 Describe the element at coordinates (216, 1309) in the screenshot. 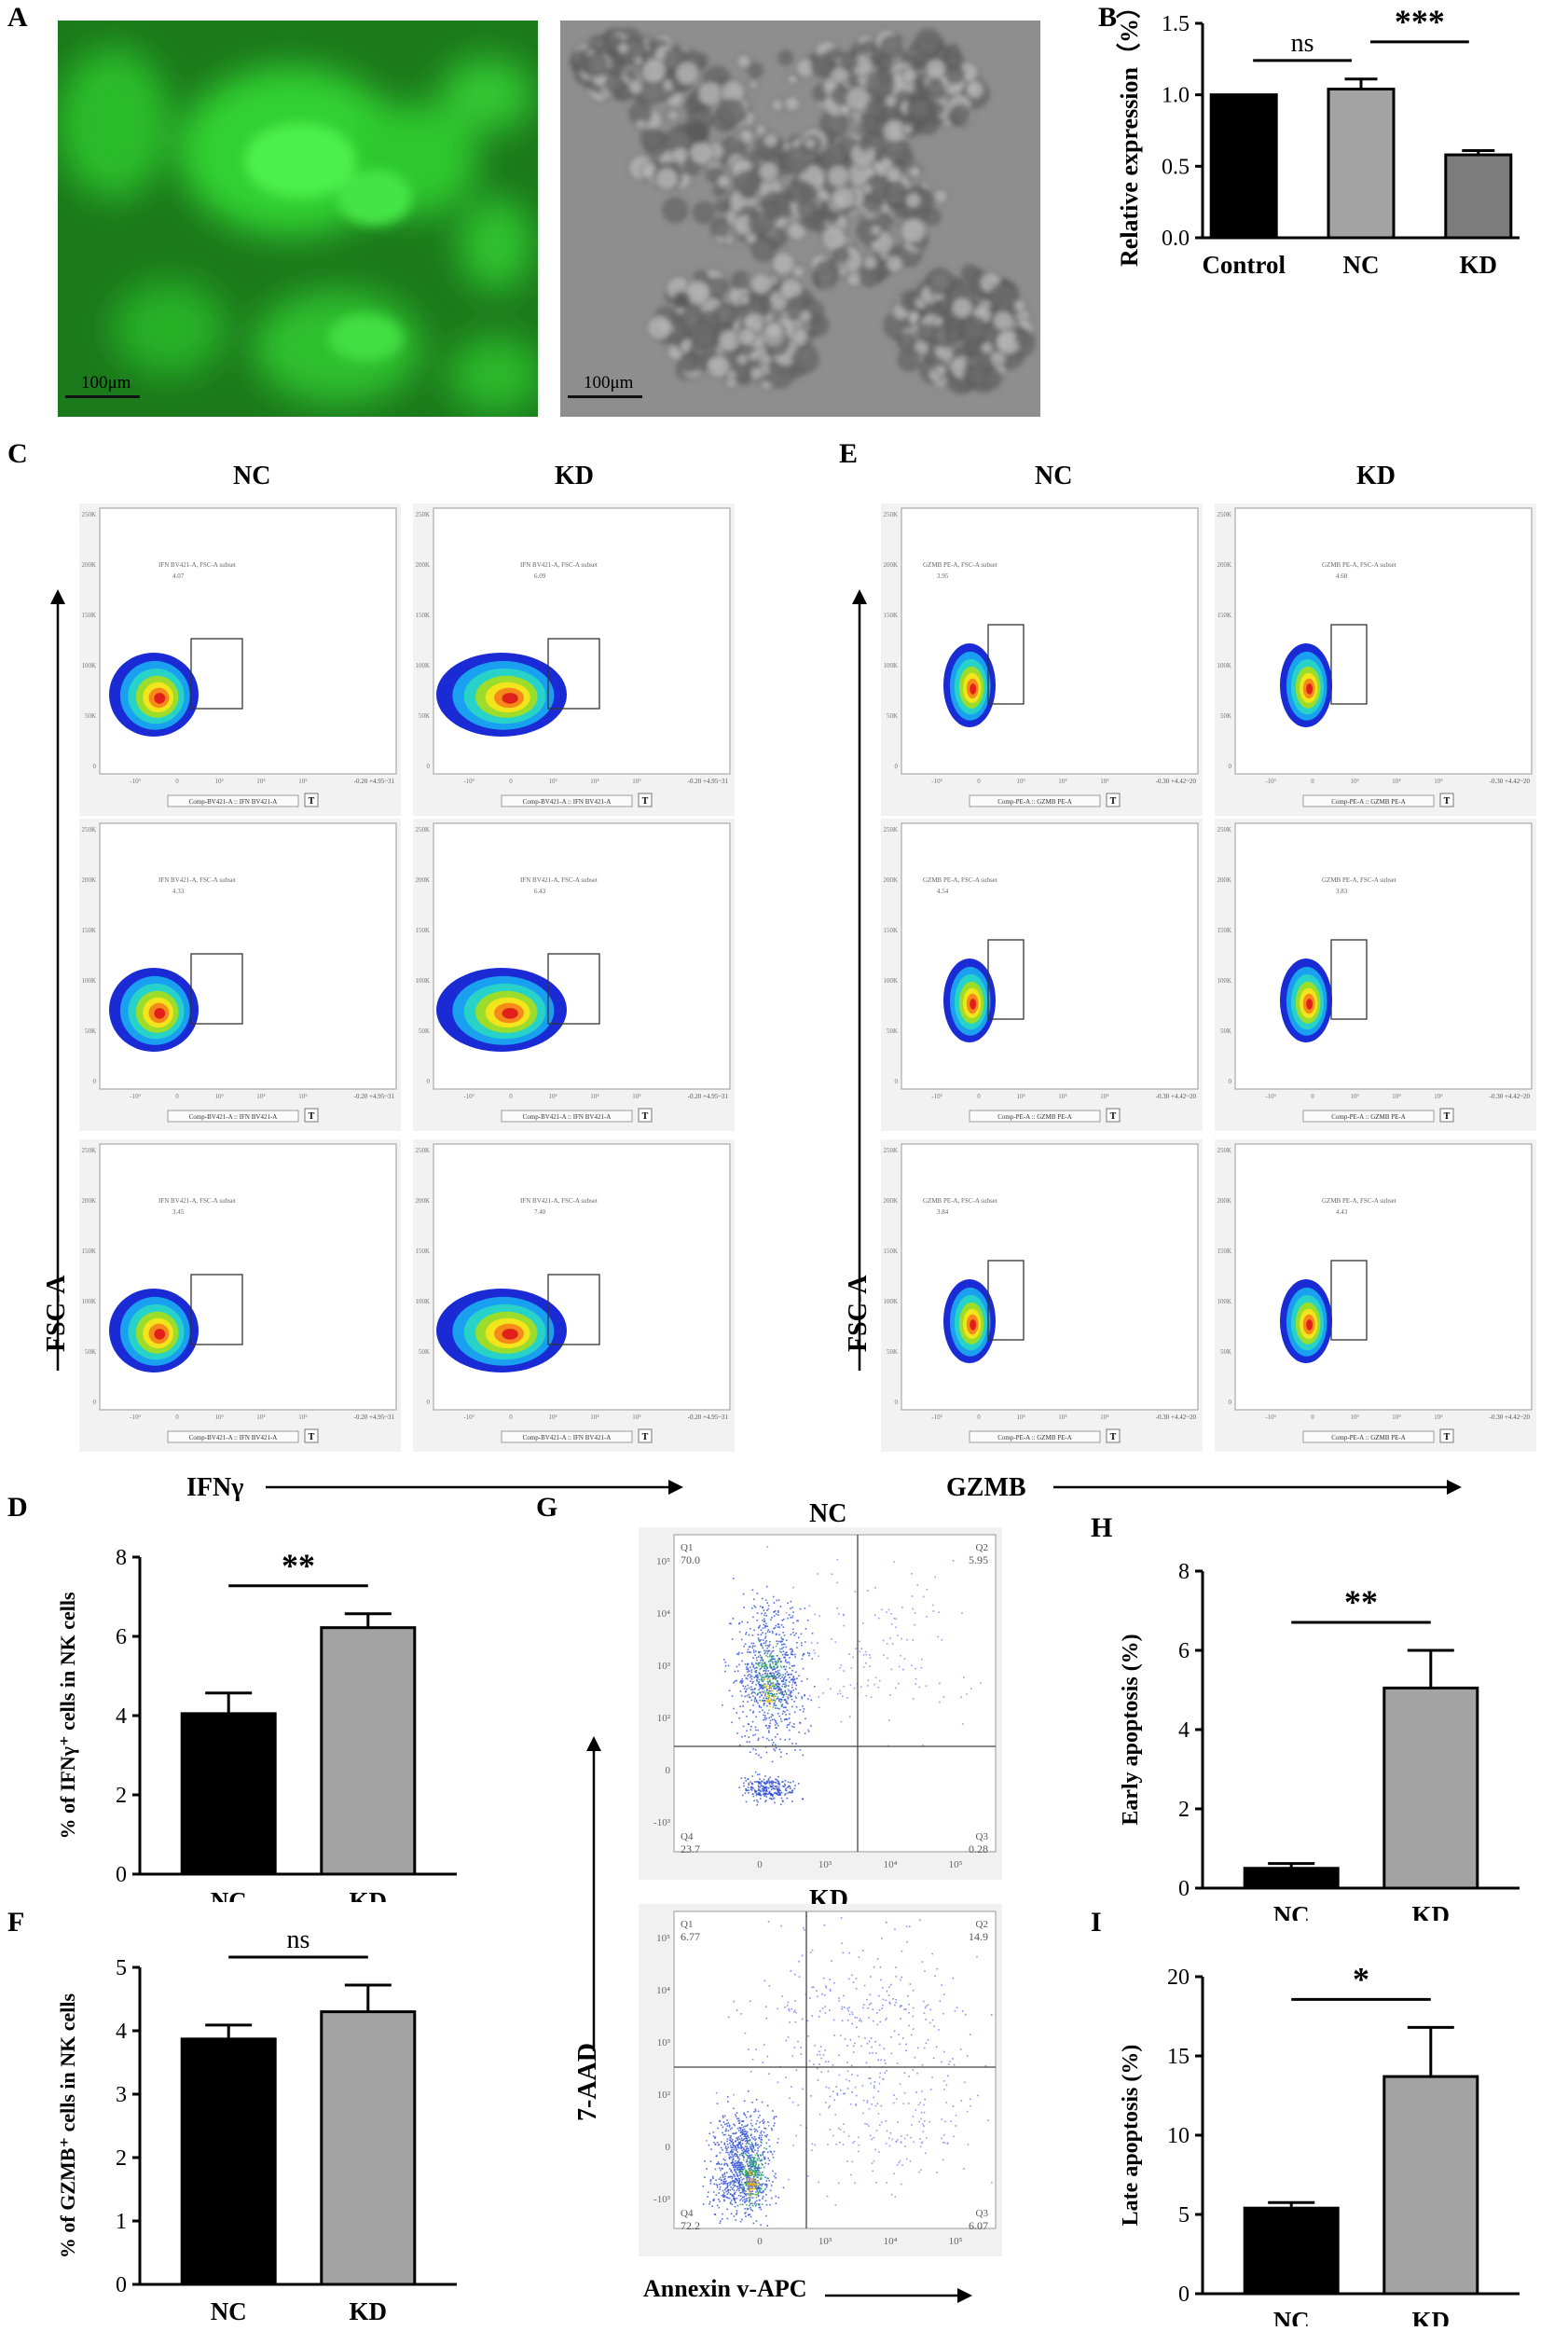

I see `gate-box` at that location.